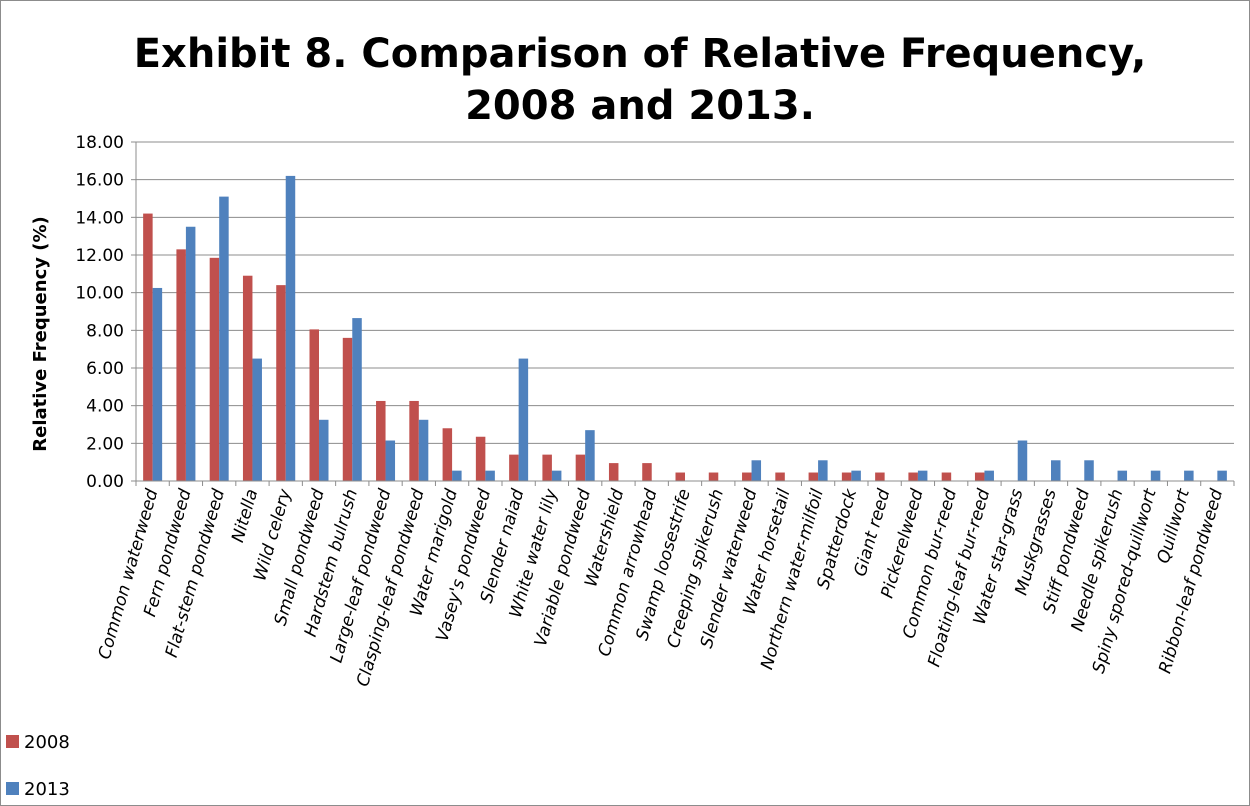 This screenshot has width=1250, height=806. Describe the element at coordinates (12, 788) in the screenshot. I see `legend-swatch-2013` at that location.